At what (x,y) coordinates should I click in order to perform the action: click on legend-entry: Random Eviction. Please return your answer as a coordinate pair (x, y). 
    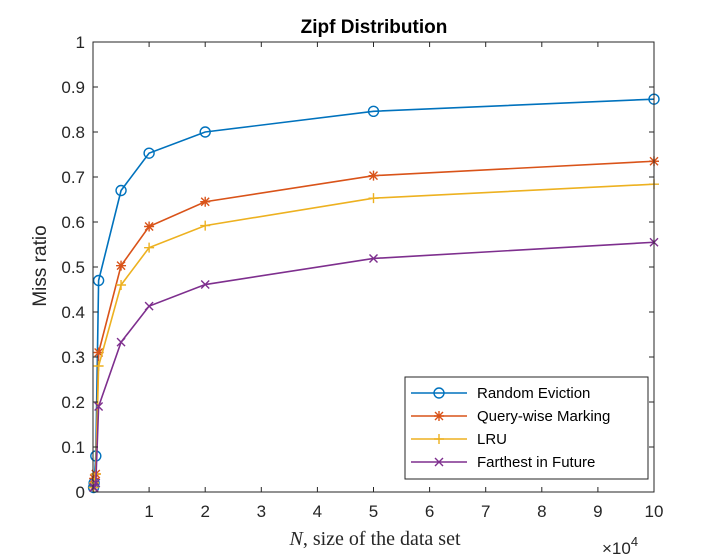
    Looking at the image, I should click on (500, 393).